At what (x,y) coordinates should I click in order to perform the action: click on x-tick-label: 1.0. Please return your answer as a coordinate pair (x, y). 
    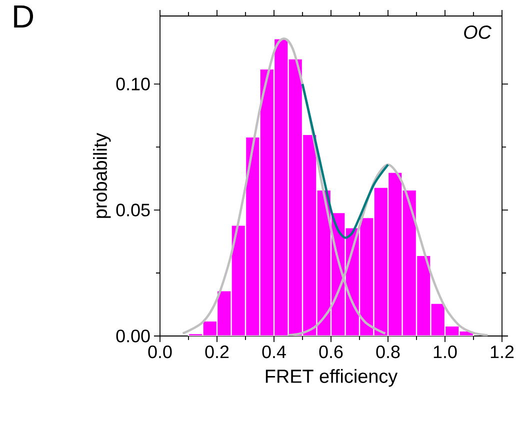
    Looking at the image, I should click on (445, 352).